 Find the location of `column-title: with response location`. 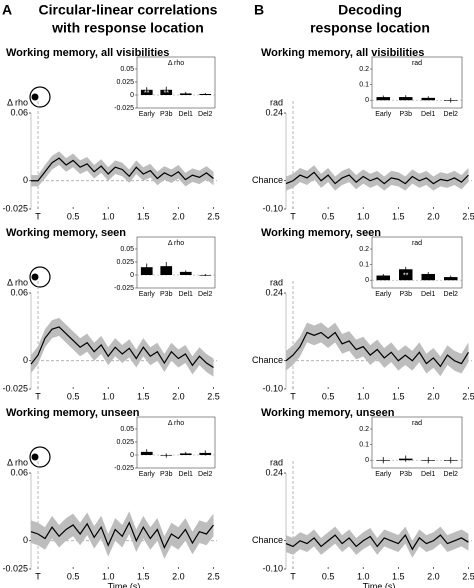

column-title: with response location is located at coordinates (127, 28).